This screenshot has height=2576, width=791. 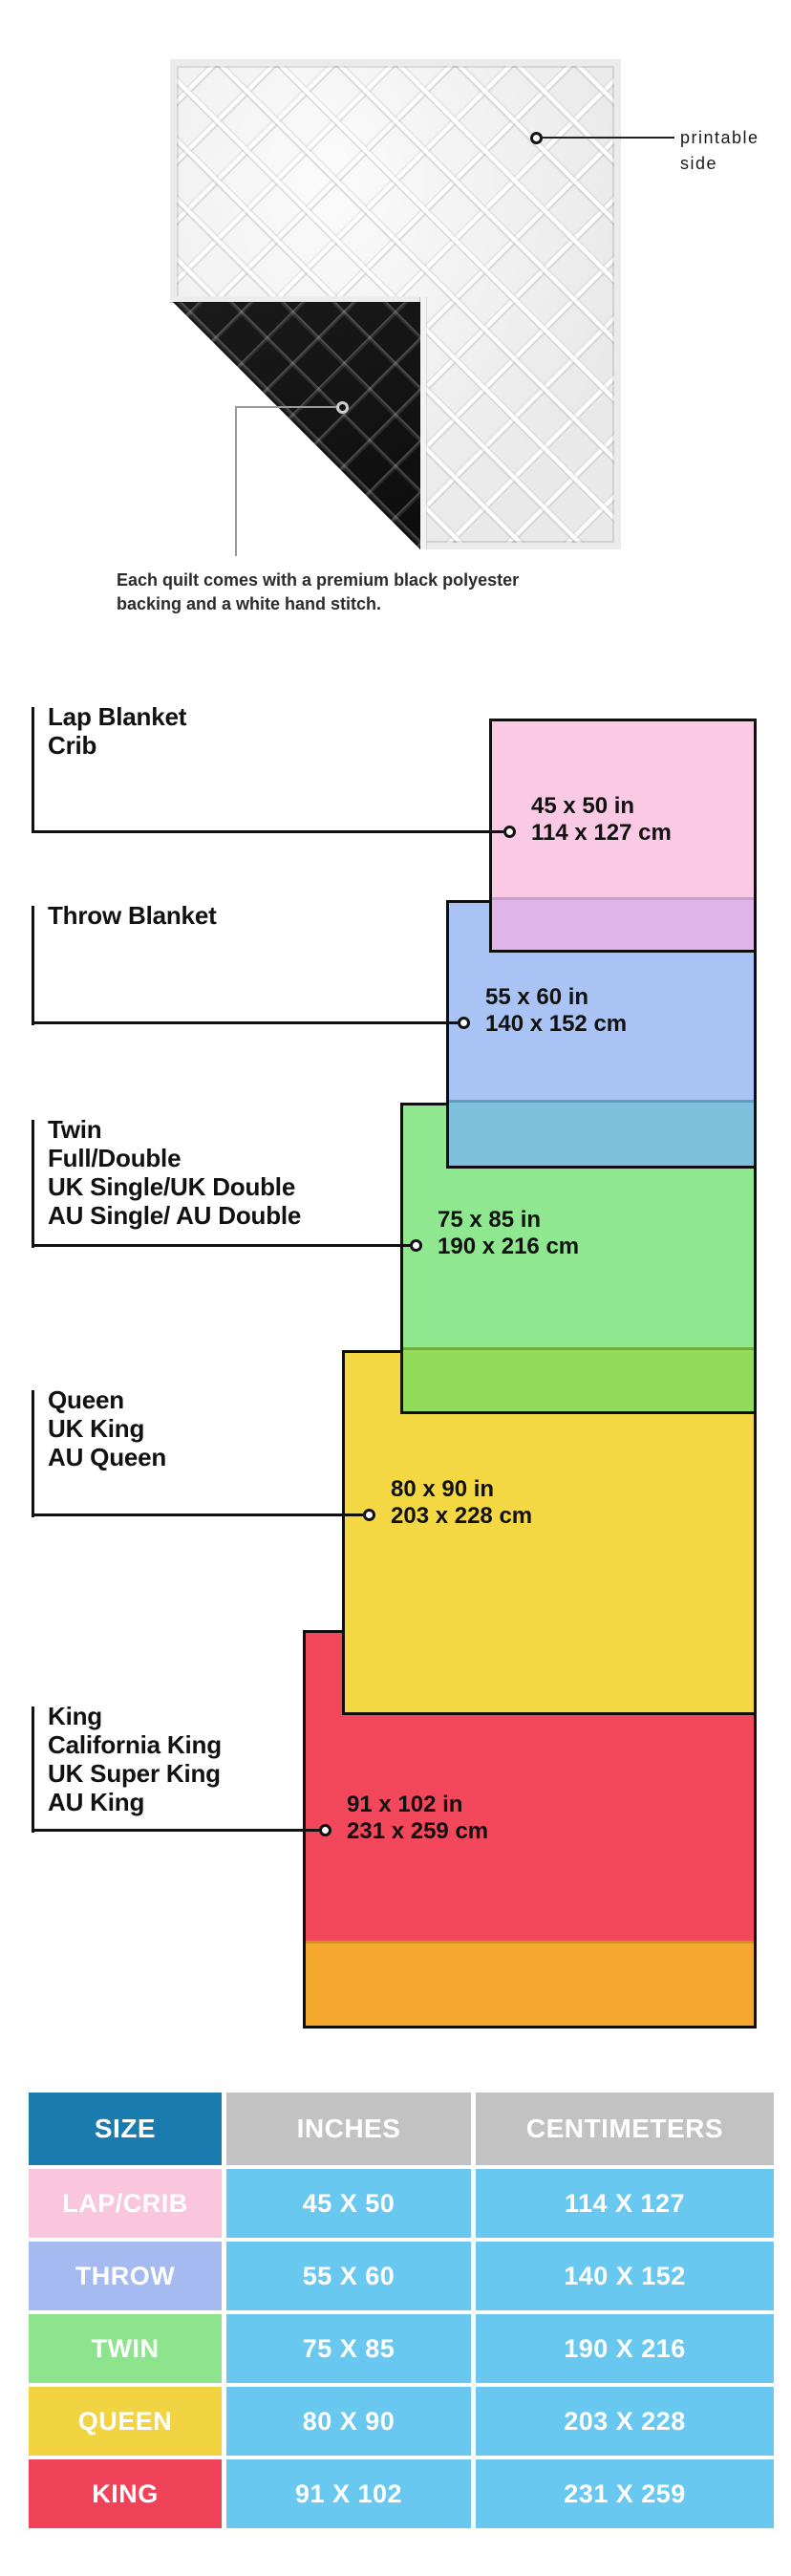 What do you see at coordinates (33, 770) in the screenshot?
I see `bracket-lap-crib-vertical` at bounding box center [33, 770].